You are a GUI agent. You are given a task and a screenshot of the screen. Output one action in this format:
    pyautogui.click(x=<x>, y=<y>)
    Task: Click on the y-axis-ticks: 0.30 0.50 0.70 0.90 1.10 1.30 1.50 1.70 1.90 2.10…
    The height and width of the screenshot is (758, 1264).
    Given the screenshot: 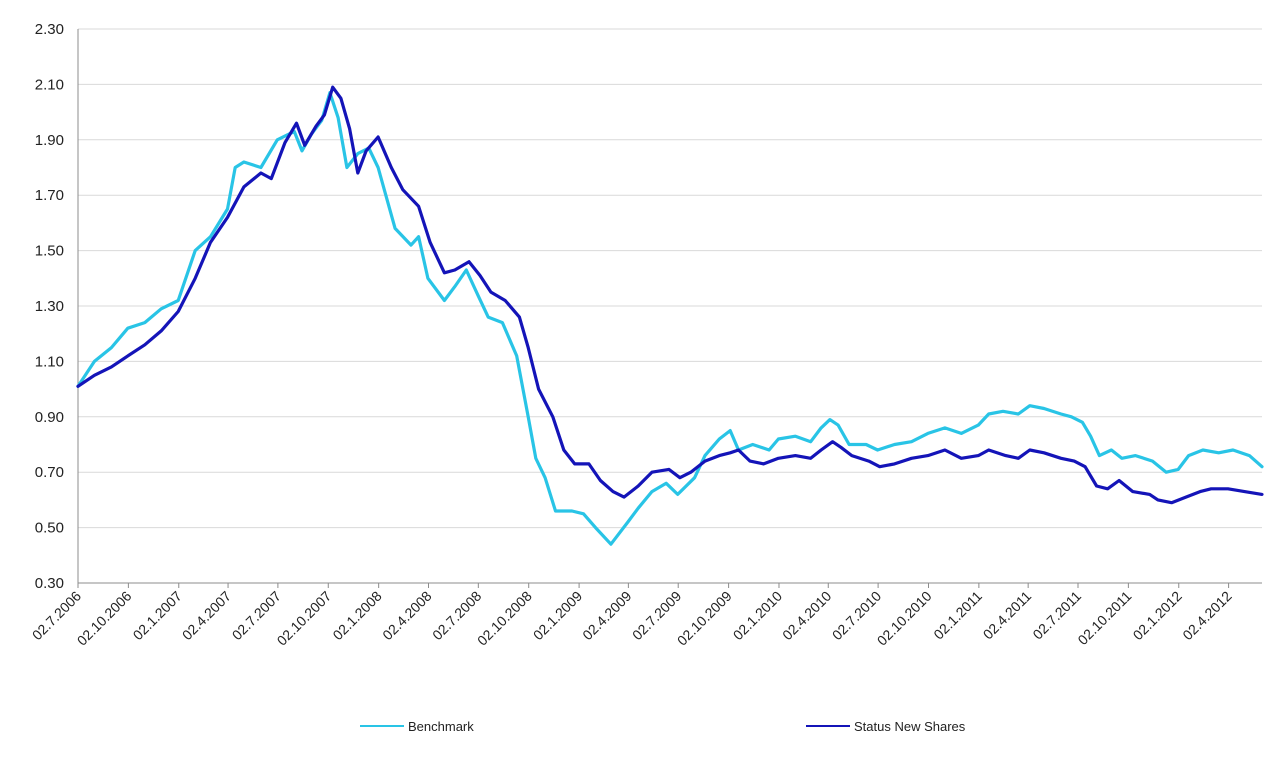 What is the action you would take?
    pyautogui.click(x=49, y=306)
    